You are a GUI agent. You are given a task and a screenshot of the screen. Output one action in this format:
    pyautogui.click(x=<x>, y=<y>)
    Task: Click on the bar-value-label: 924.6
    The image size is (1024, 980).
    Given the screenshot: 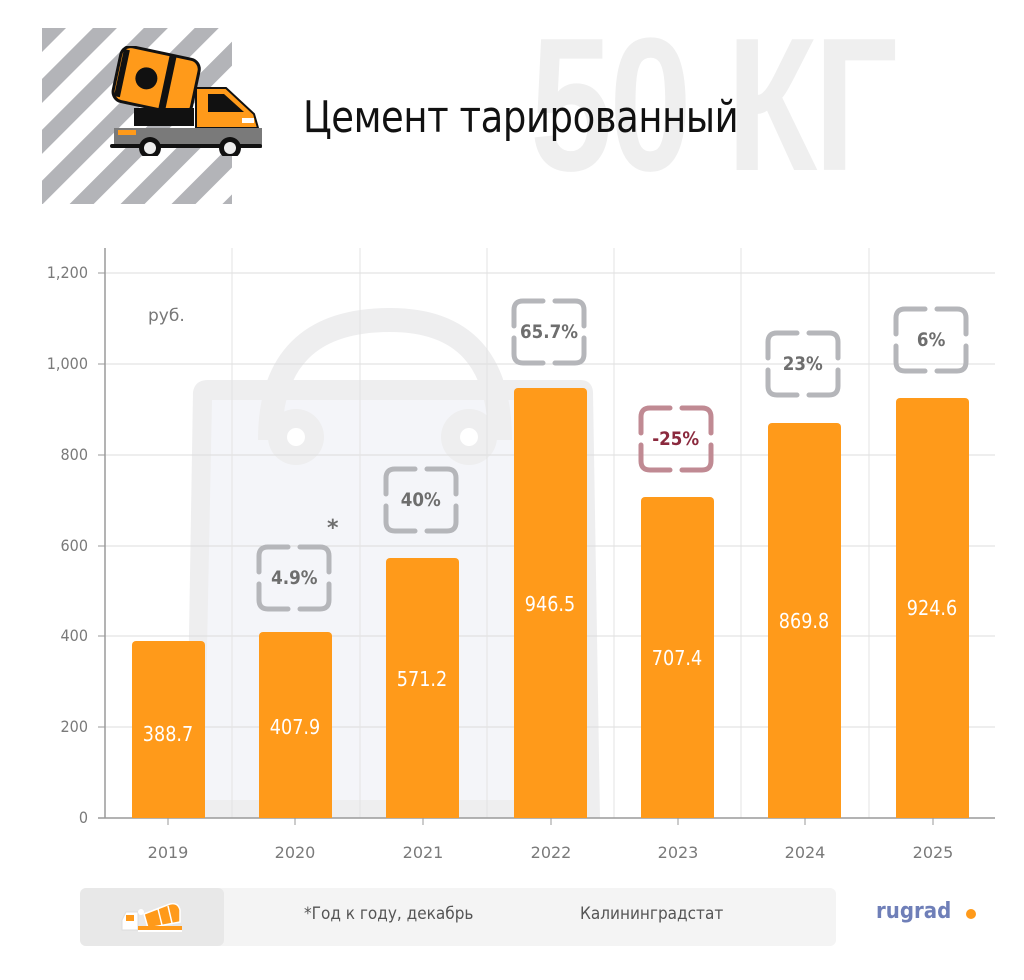 What is the action you would take?
    pyautogui.click(x=932, y=608)
    